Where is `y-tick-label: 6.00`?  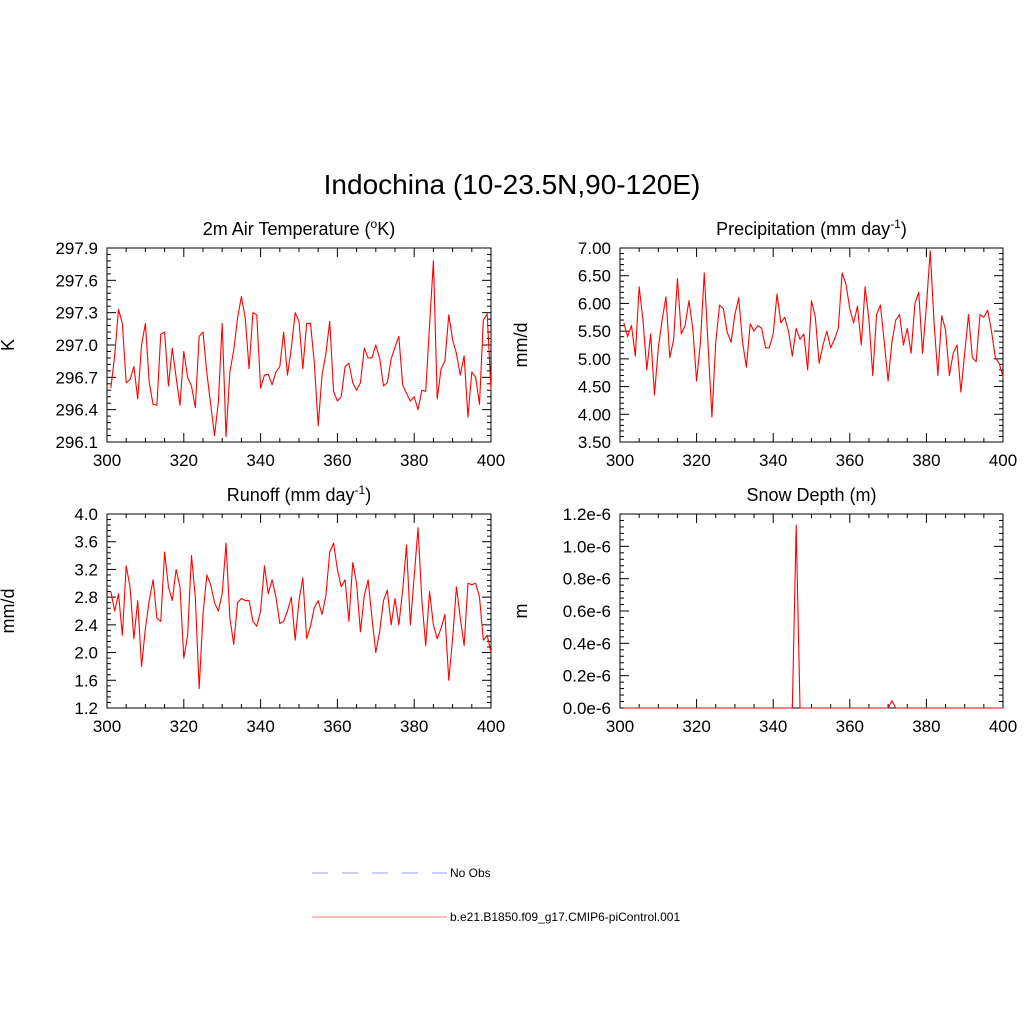 y-tick-label: 6.00 is located at coordinates (594, 303).